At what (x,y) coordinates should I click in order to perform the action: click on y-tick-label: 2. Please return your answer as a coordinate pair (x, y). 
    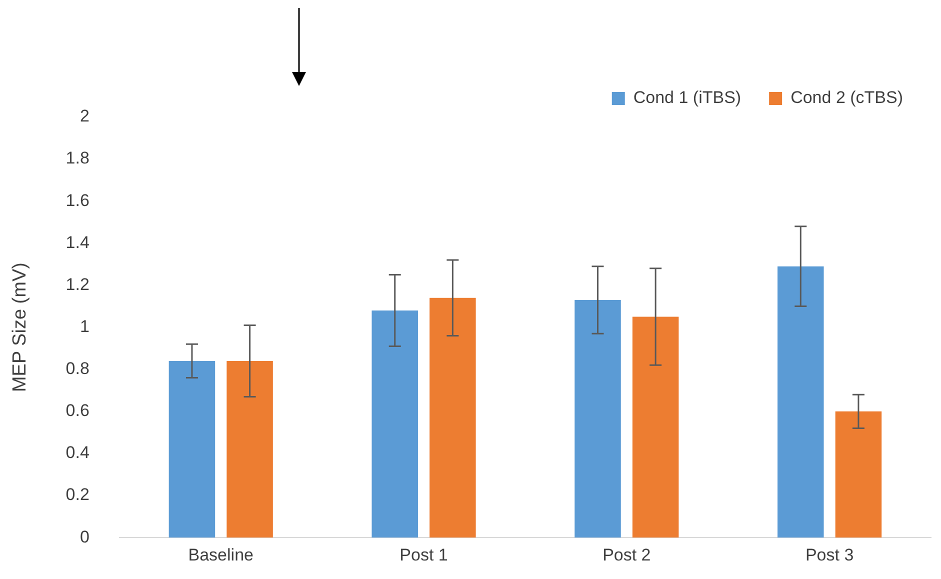
    Looking at the image, I should click on (85, 116).